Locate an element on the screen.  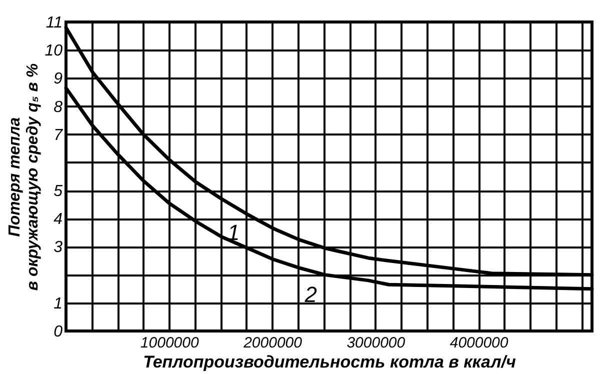
y-tick-label: 9 is located at coordinates (58, 79).